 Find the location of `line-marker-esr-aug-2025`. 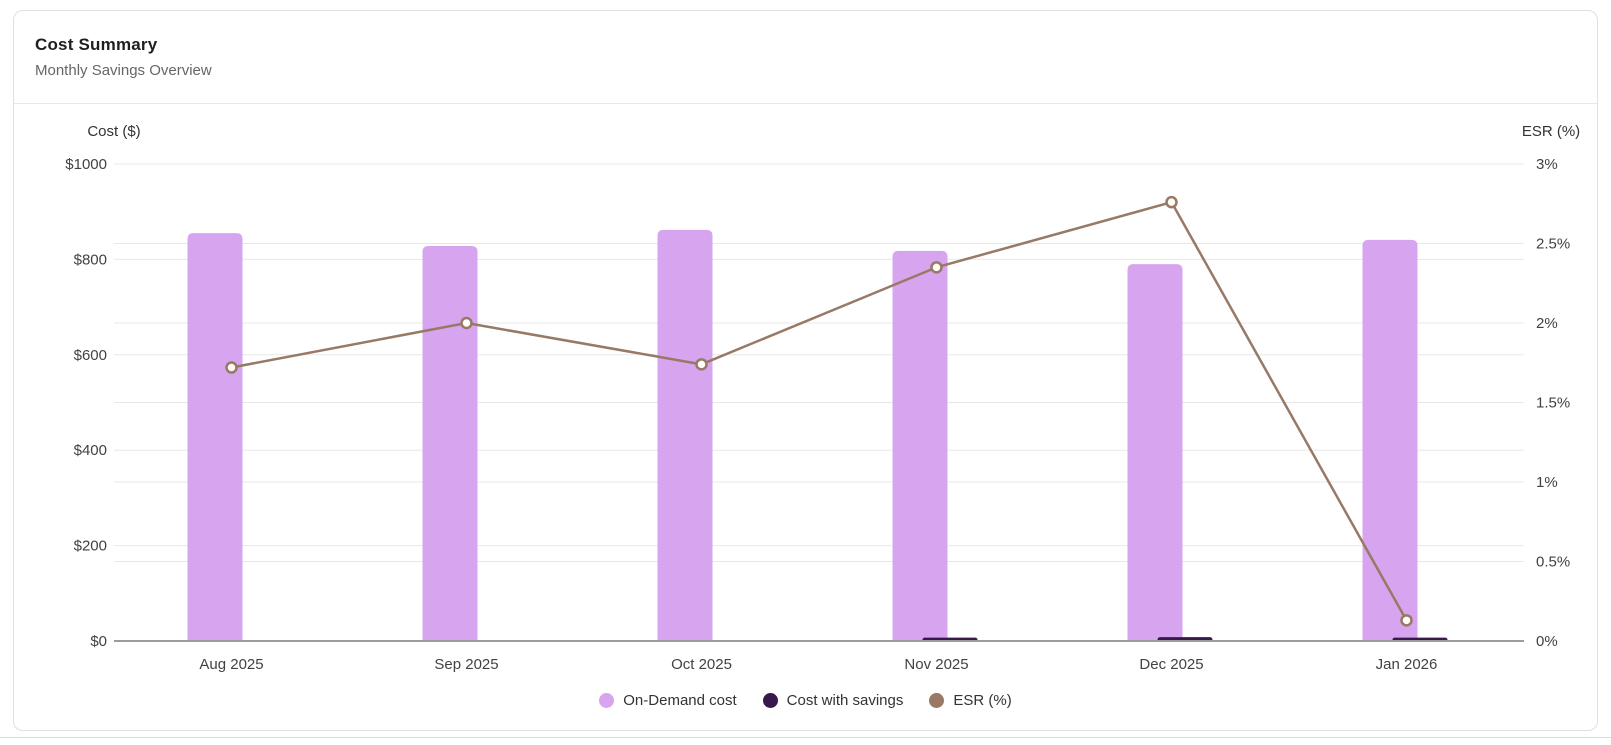

line-marker-esr-aug-2025 is located at coordinates (231, 367).